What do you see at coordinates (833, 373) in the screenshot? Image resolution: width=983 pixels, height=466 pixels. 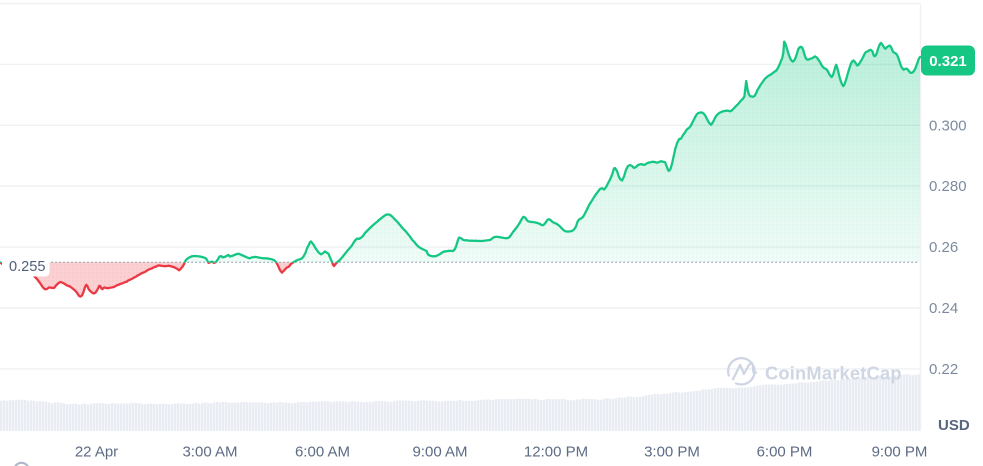 I see `svg-text: CoinMarketCap` at bounding box center [833, 373].